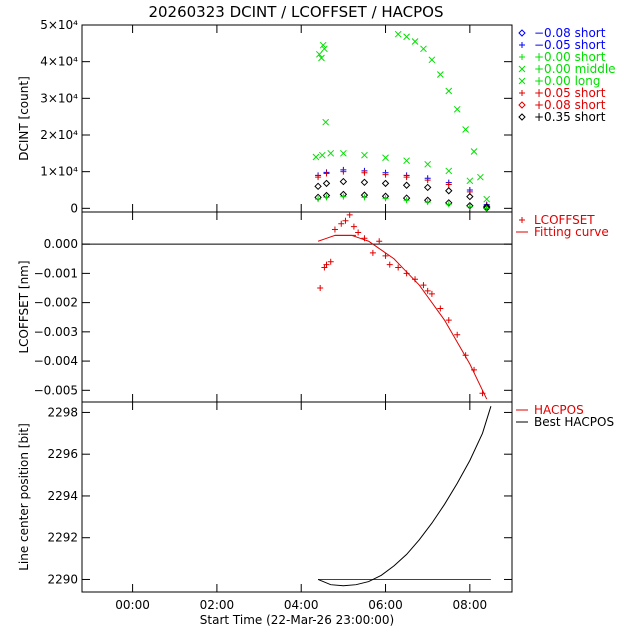 This screenshot has height=640, width=640. I want to click on legend-label: +0.35 short, so click(570, 117).